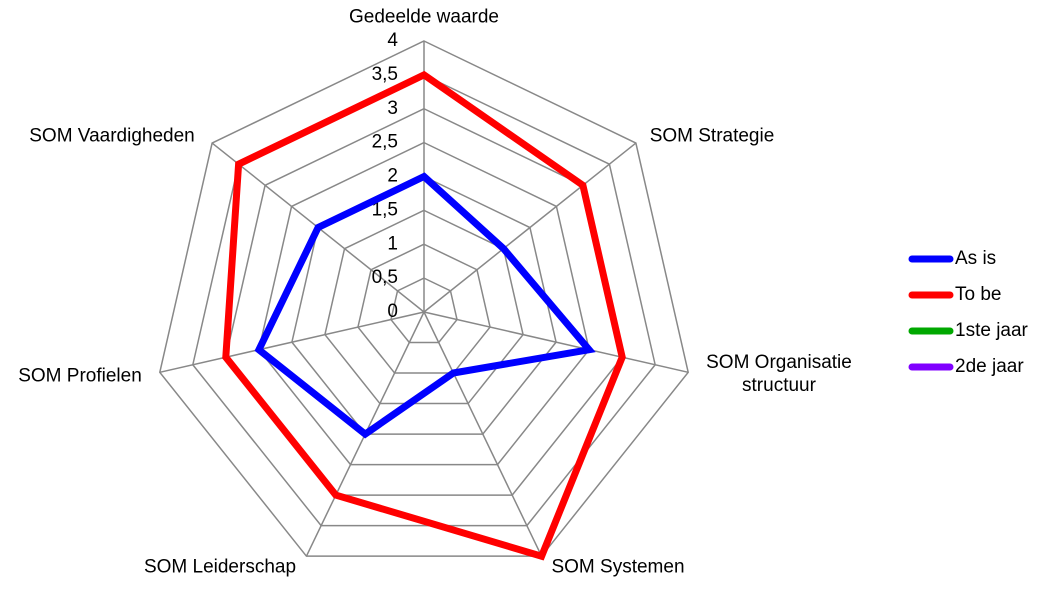 The image size is (1060, 595). What do you see at coordinates (392, 243) in the screenshot?
I see `r-tick-label: 1` at bounding box center [392, 243].